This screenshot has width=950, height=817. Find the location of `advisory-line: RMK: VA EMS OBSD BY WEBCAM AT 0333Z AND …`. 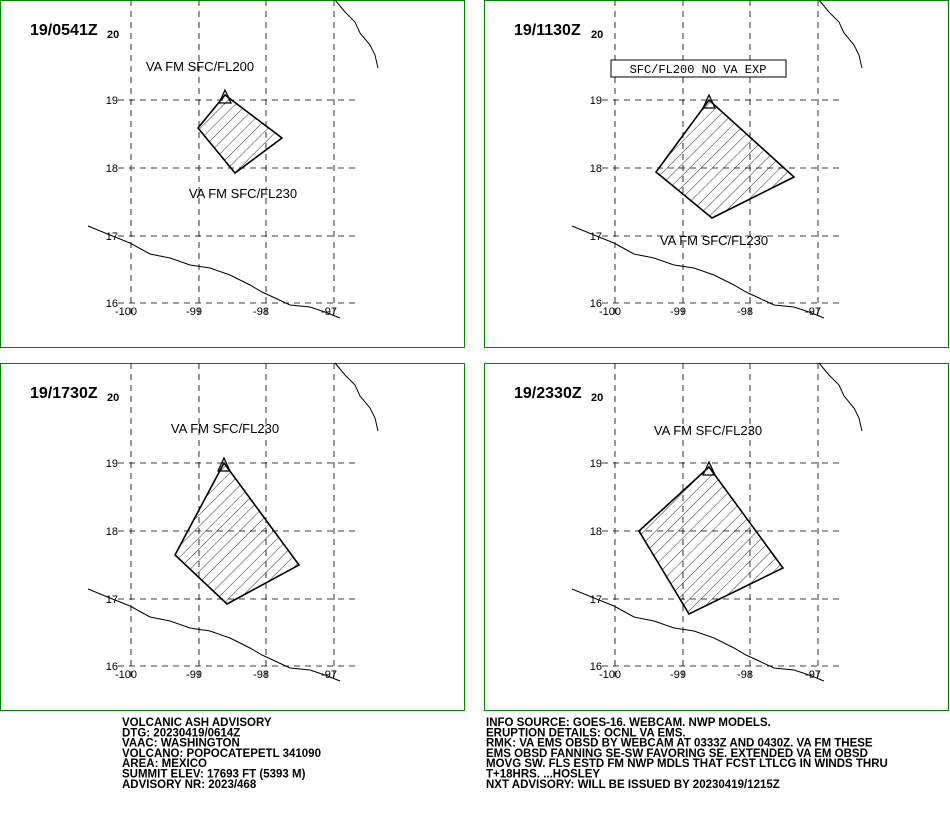

advisory-line: RMK: VA EMS OBSD BY WEBCAM AT 0333Z AND … is located at coordinates (679, 744).